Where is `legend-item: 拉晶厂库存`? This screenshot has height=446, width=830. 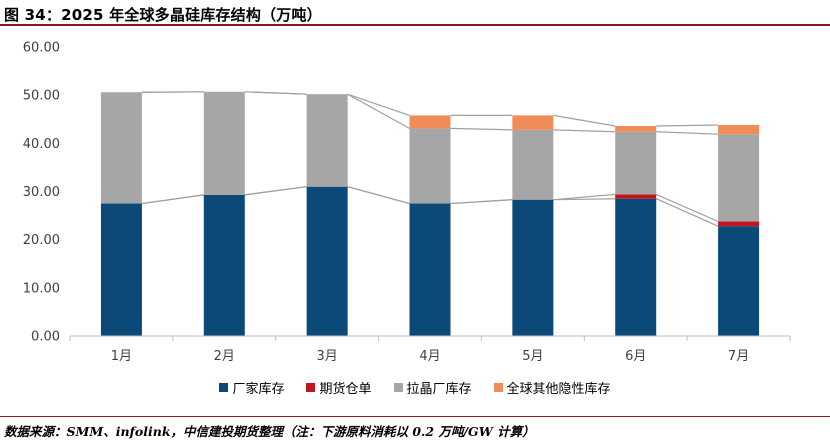
legend-item: 拉晶厂库存 is located at coordinates (432, 387).